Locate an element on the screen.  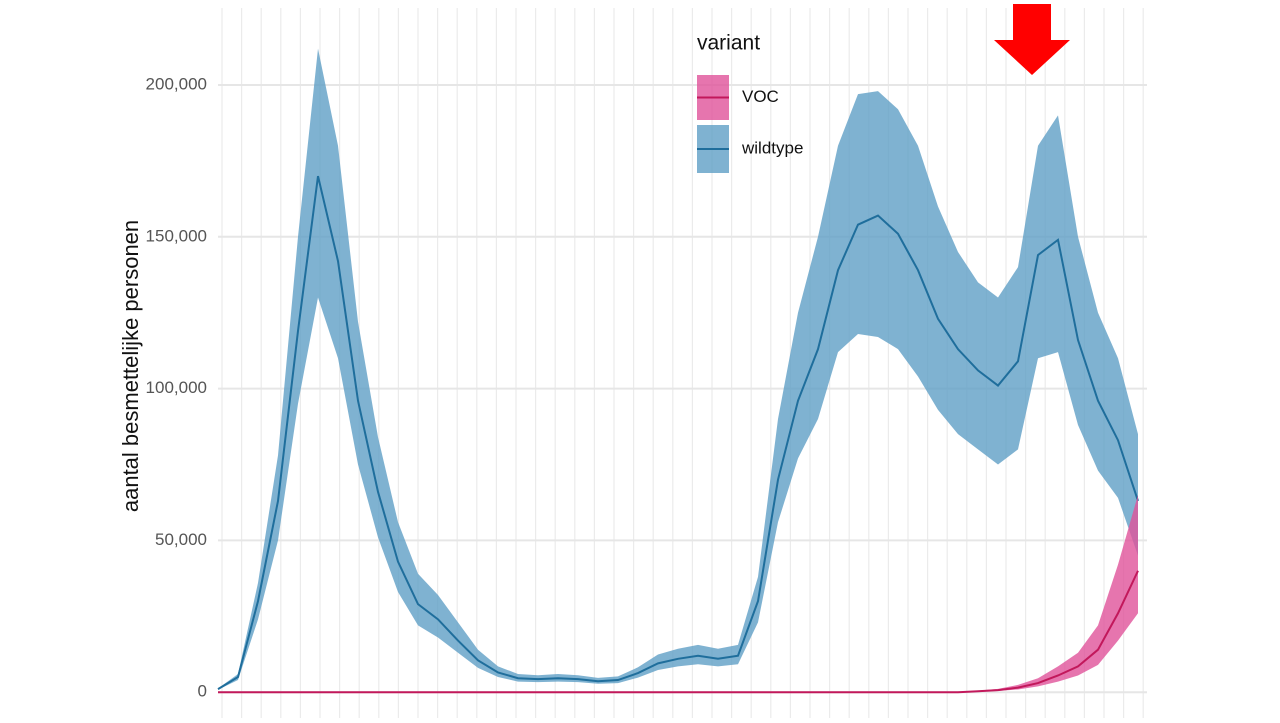
y-axis-label: aantal besmettelijke personen is located at coordinates (130, 366).